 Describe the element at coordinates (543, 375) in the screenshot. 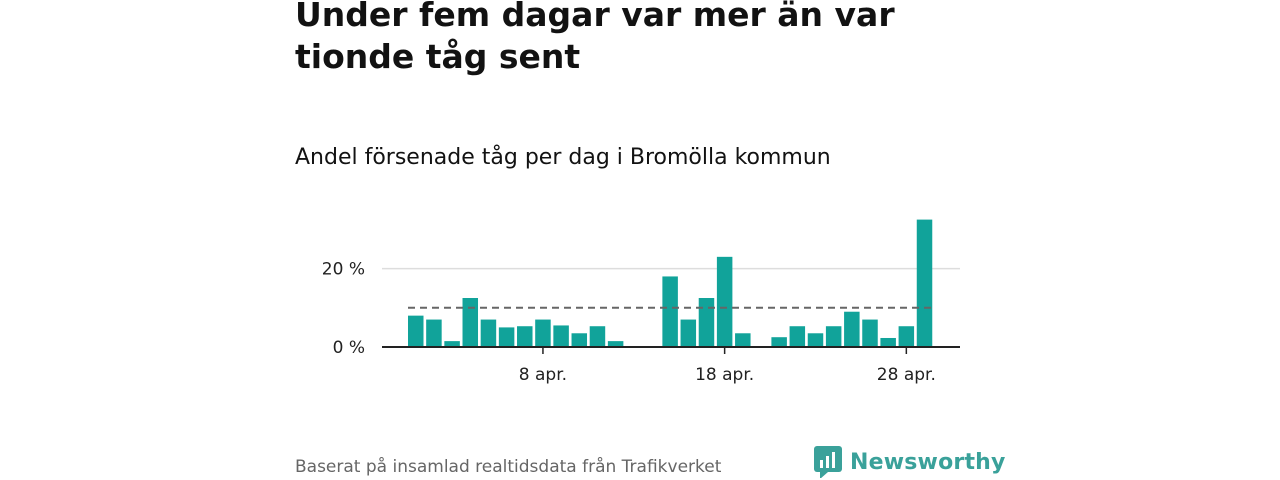

I see `x-tick-label: 8 apr.` at that location.